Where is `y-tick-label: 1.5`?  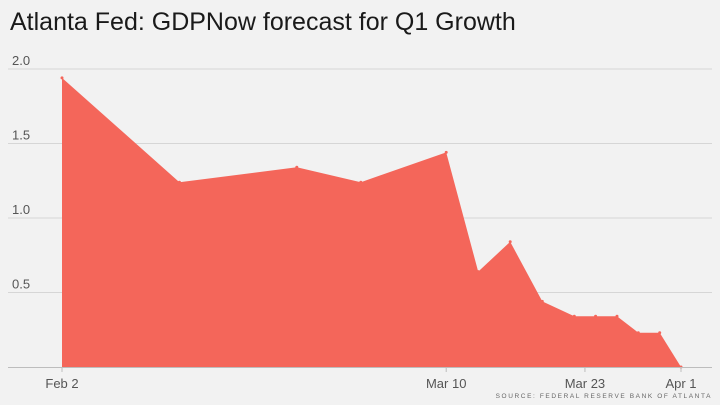
y-tick-label: 1.5 is located at coordinates (21, 135).